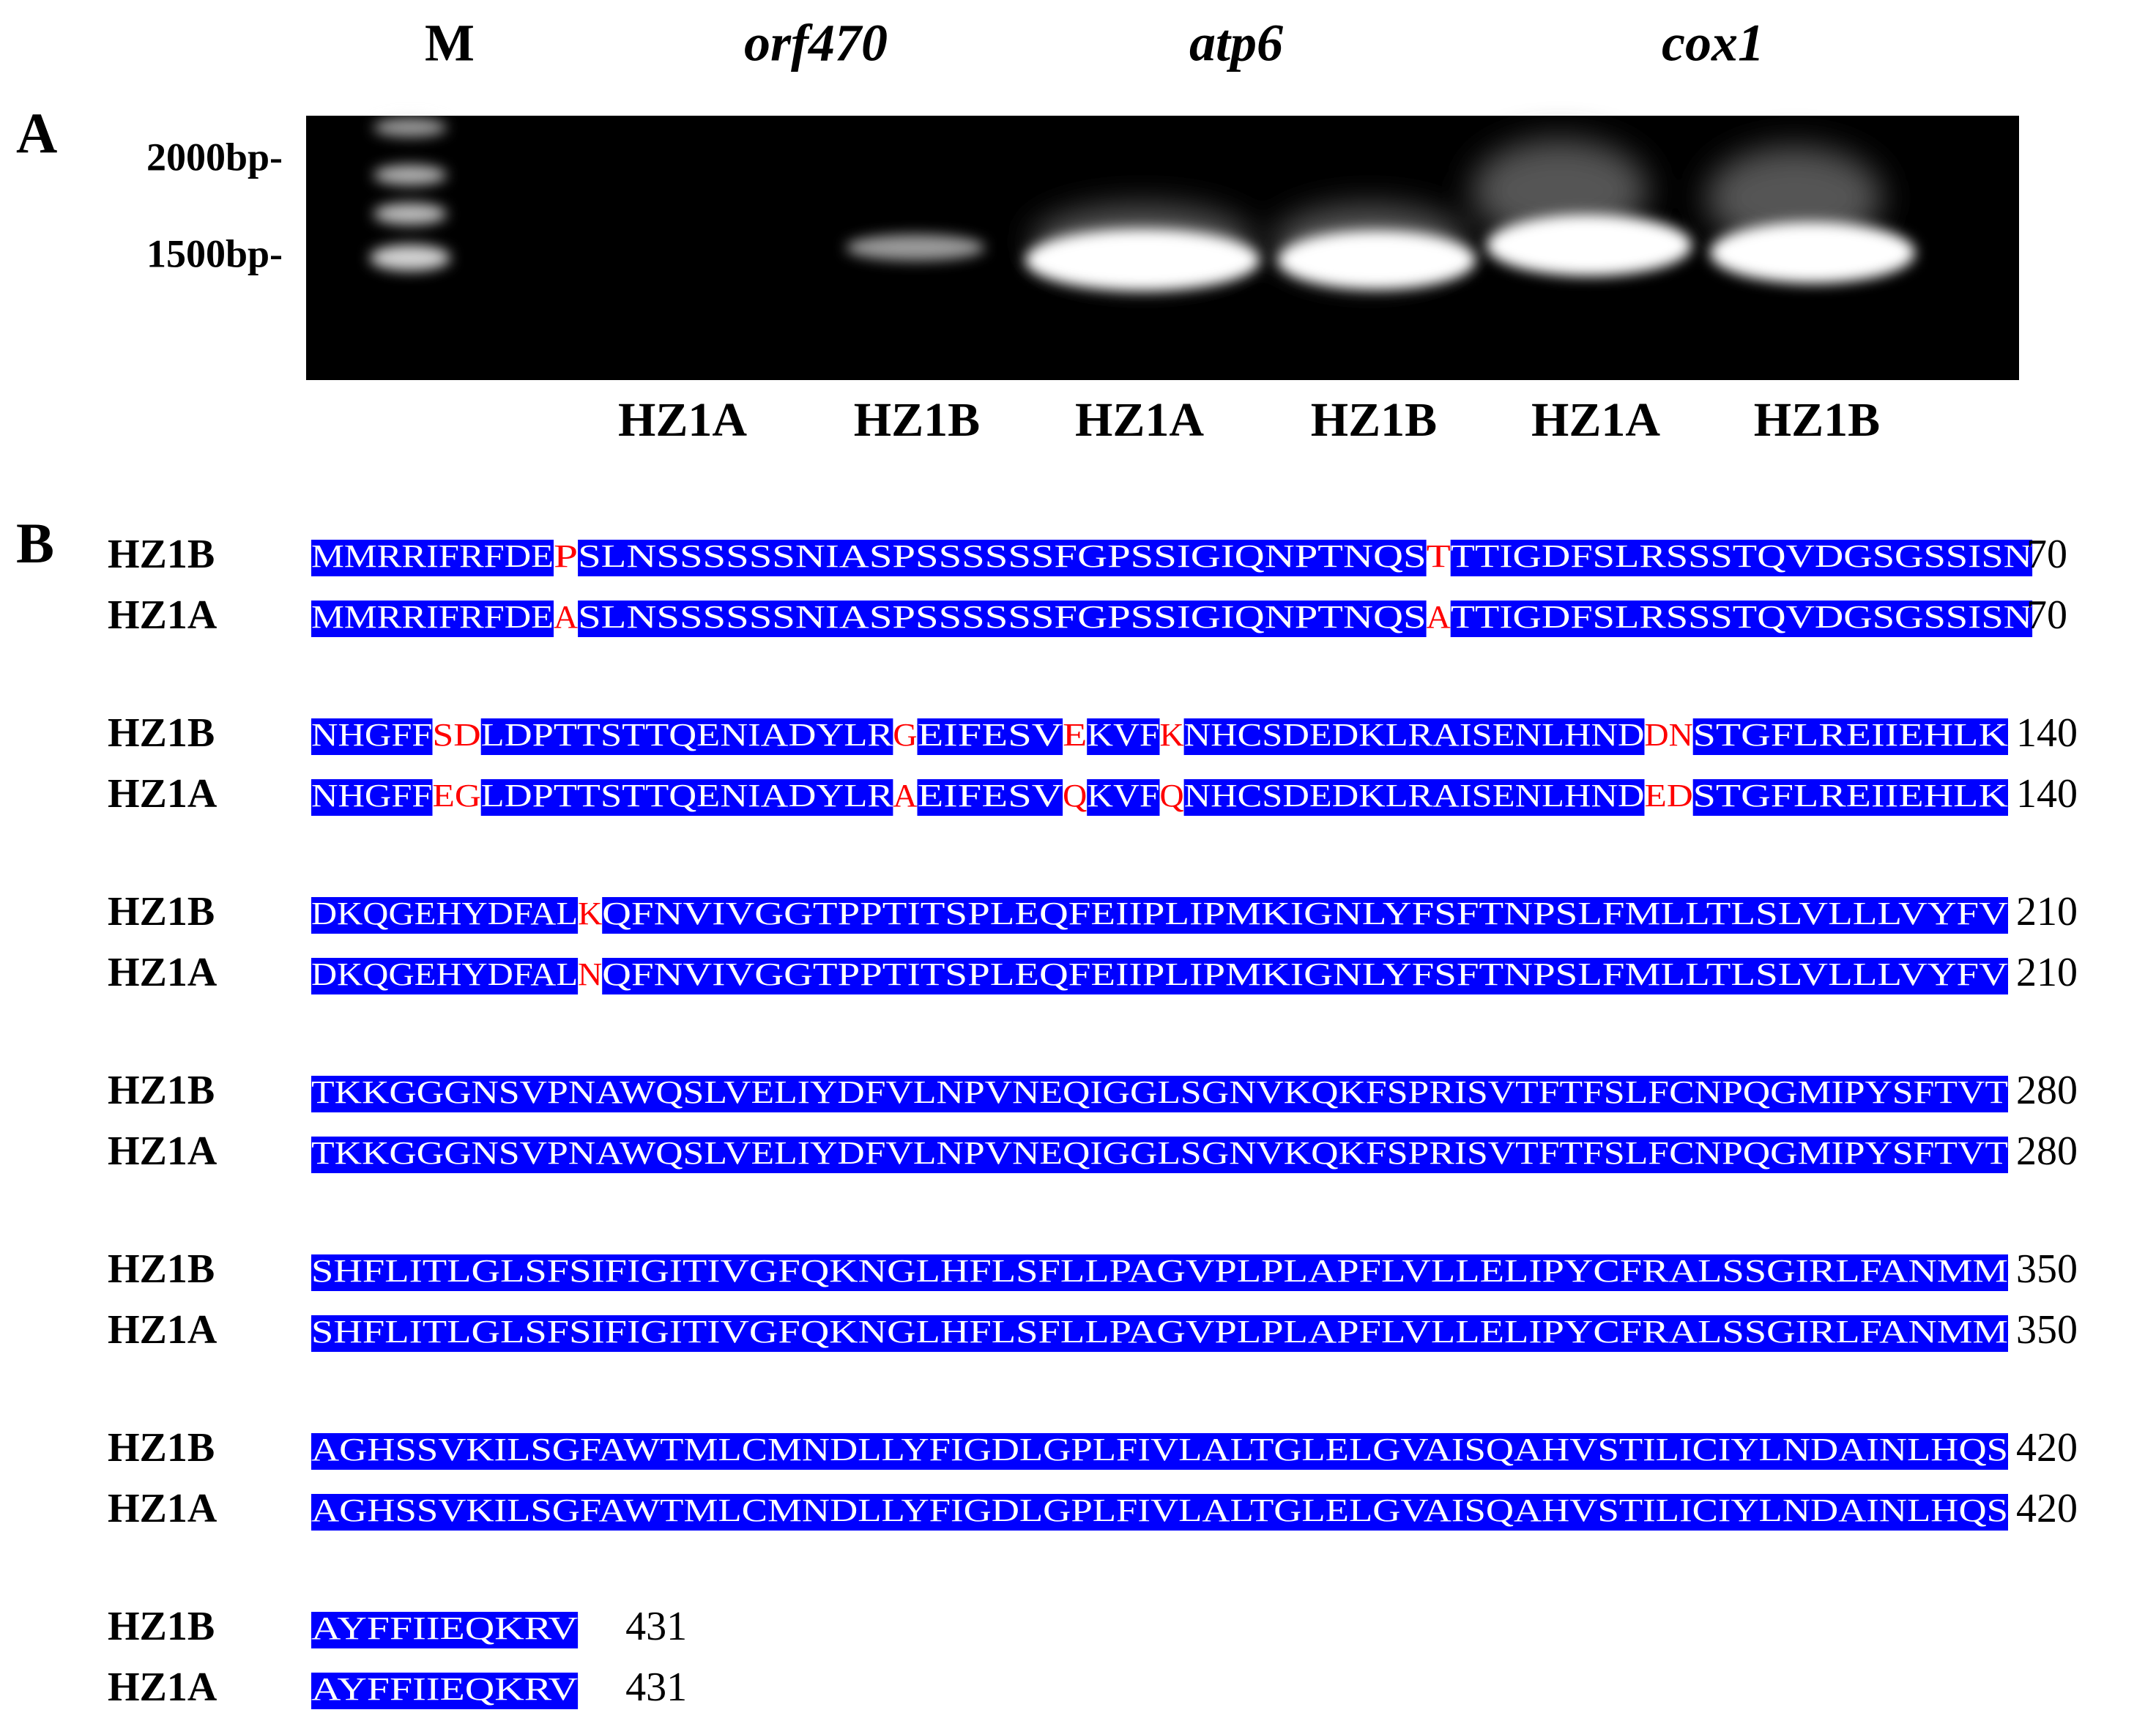 Image resolution: width=2156 pixels, height=1729 pixels. Describe the element at coordinates (1669, 796) in the screenshot. I see `sequence-segment: ED` at that location.